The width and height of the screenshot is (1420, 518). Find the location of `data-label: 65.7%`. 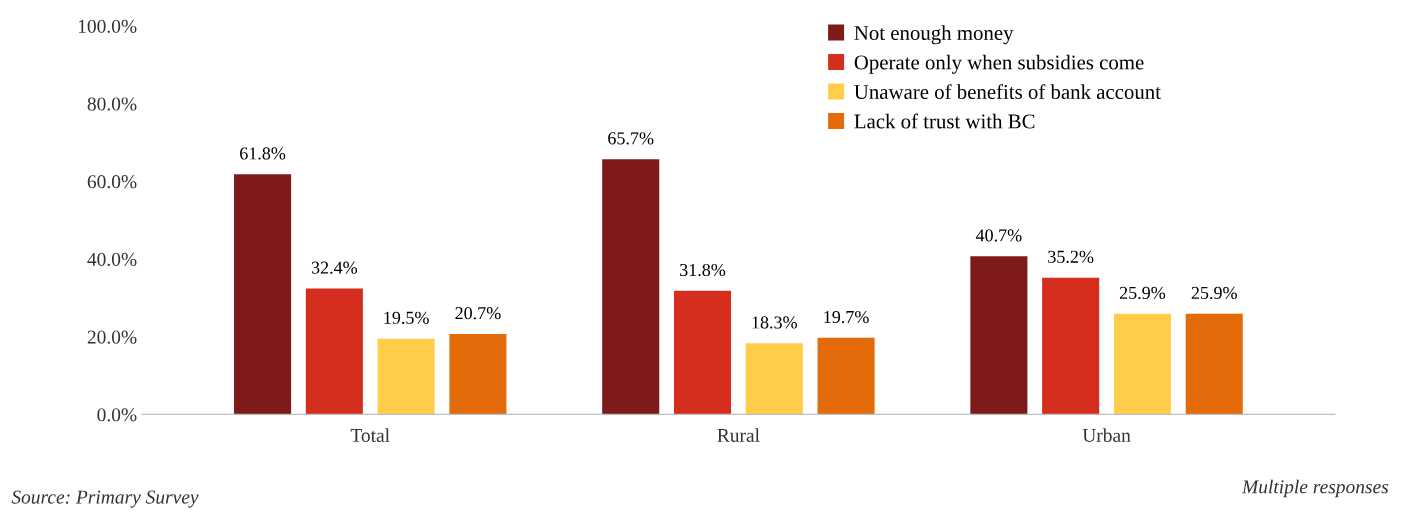

data-label: 65.7% is located at coordinates (631, 138).